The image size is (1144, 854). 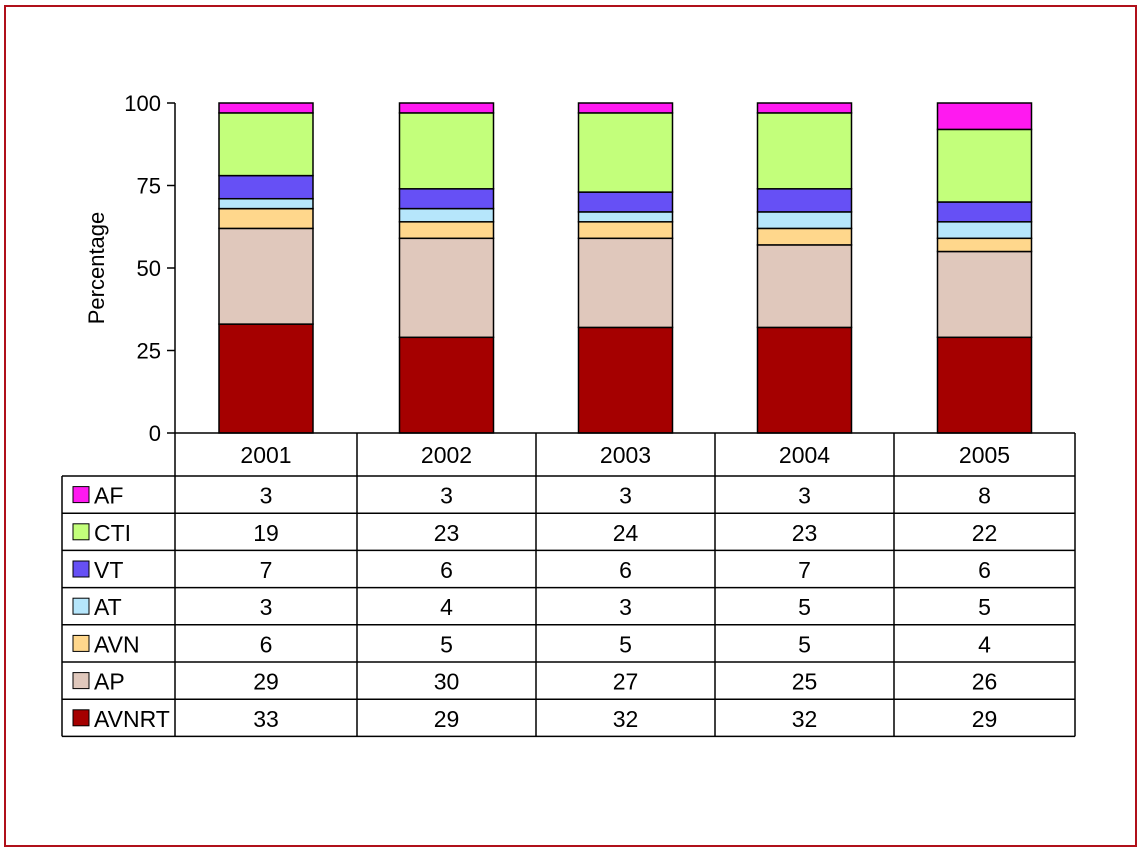 What do you see at coordinates (446, 644) in the screenshot?
I see `table-cell-avn-2002: 5` at bounding box center [446, 644].